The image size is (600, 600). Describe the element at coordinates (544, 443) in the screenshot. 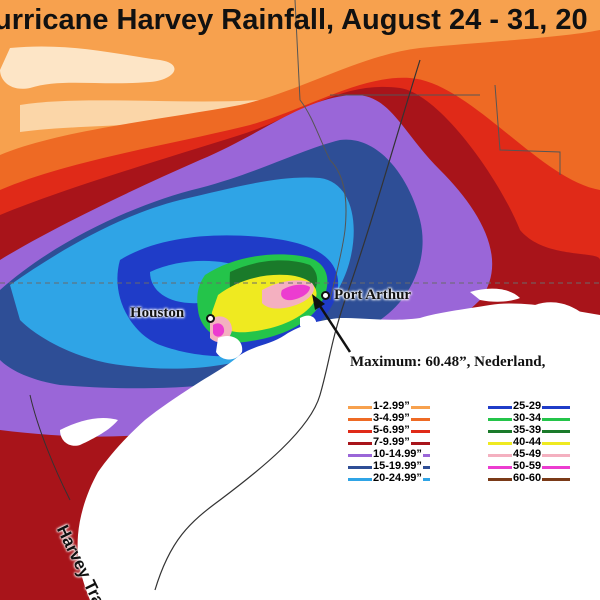

I see `legend-item-40-45: 40-44` at that location.